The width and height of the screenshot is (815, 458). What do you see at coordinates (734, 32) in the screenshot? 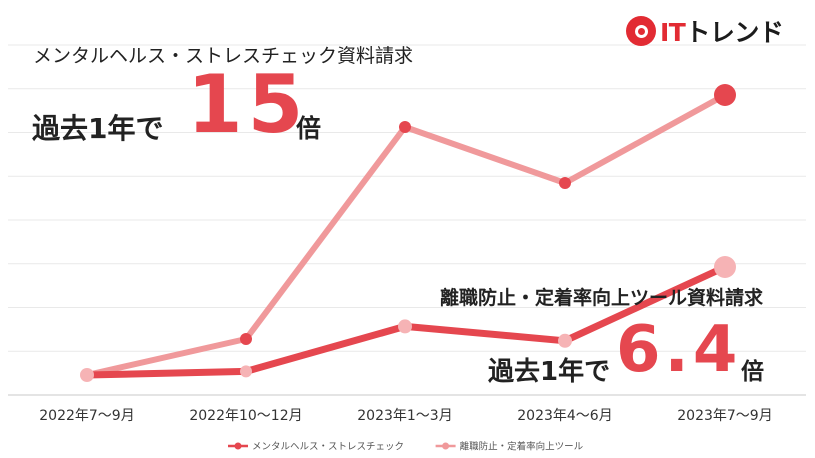
I see `logo-text-trend: トレンド` at bounding box center [734, 32].